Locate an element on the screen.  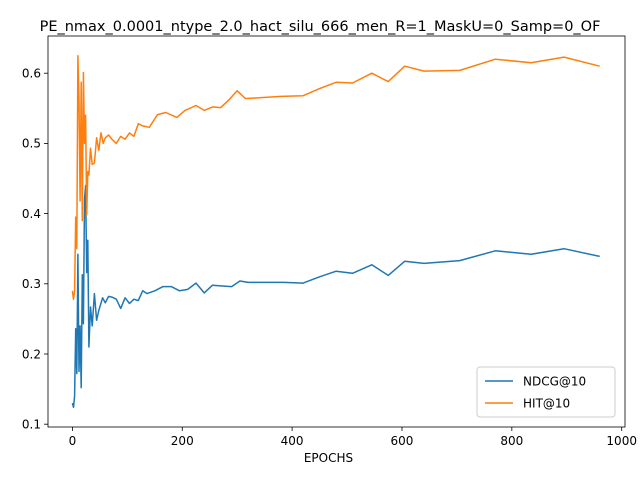
x-tick-label: 1000 is located at coordinates (621, 441).